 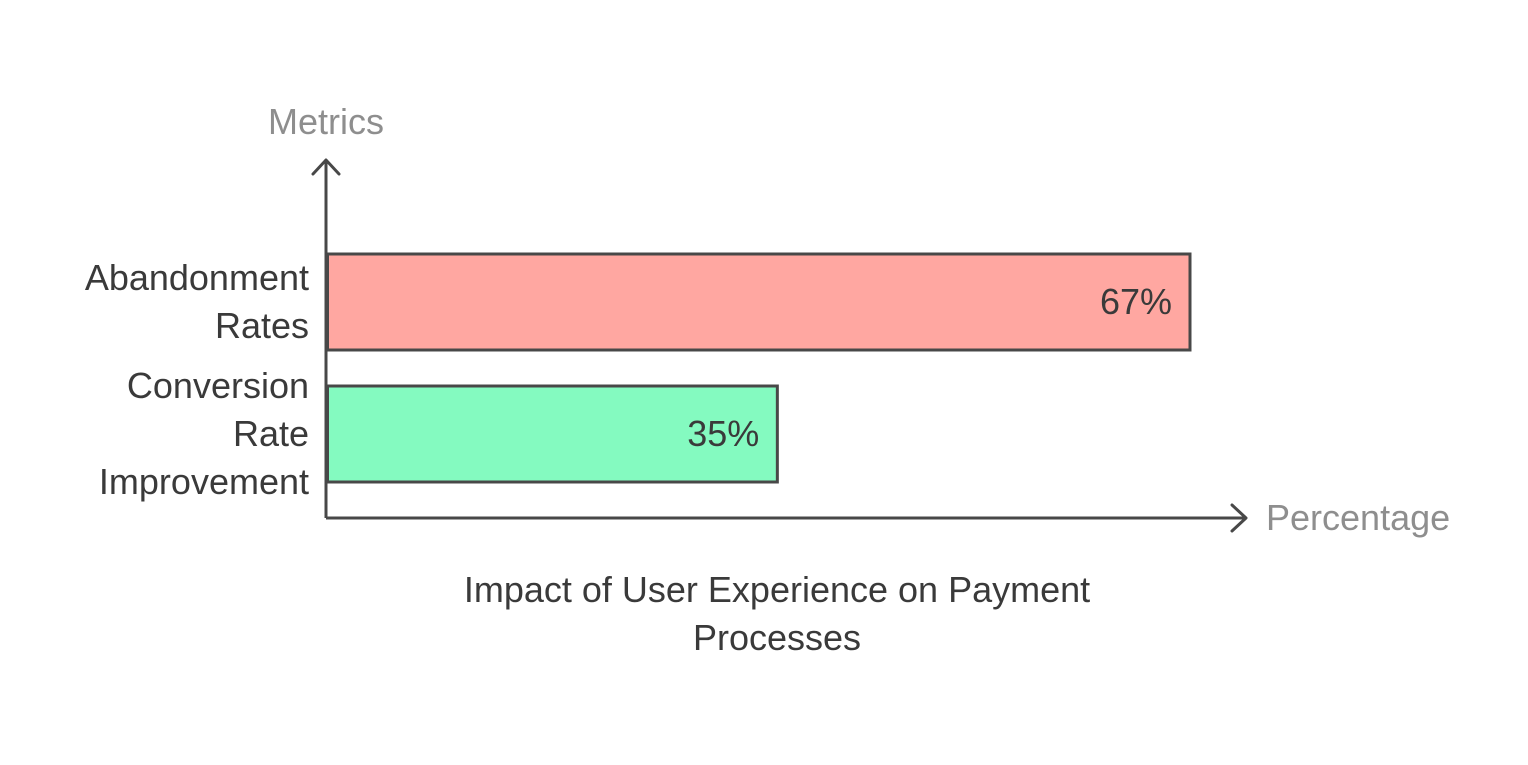 What do you see at coordinates (326, 121) in the screenshot?
I see `y-axis-title: Metrics` at bounding box center [326, 121].